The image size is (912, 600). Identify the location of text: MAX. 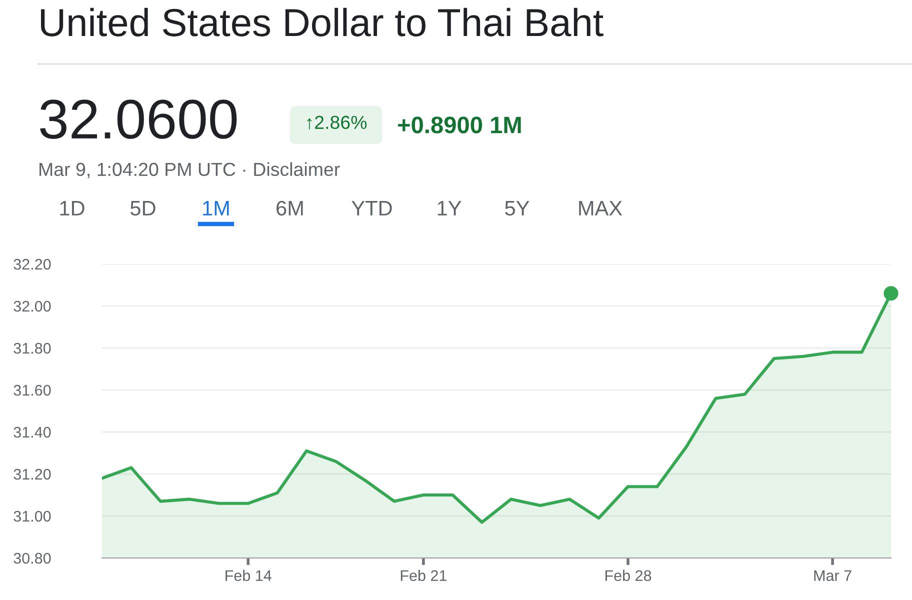
(600, 208).